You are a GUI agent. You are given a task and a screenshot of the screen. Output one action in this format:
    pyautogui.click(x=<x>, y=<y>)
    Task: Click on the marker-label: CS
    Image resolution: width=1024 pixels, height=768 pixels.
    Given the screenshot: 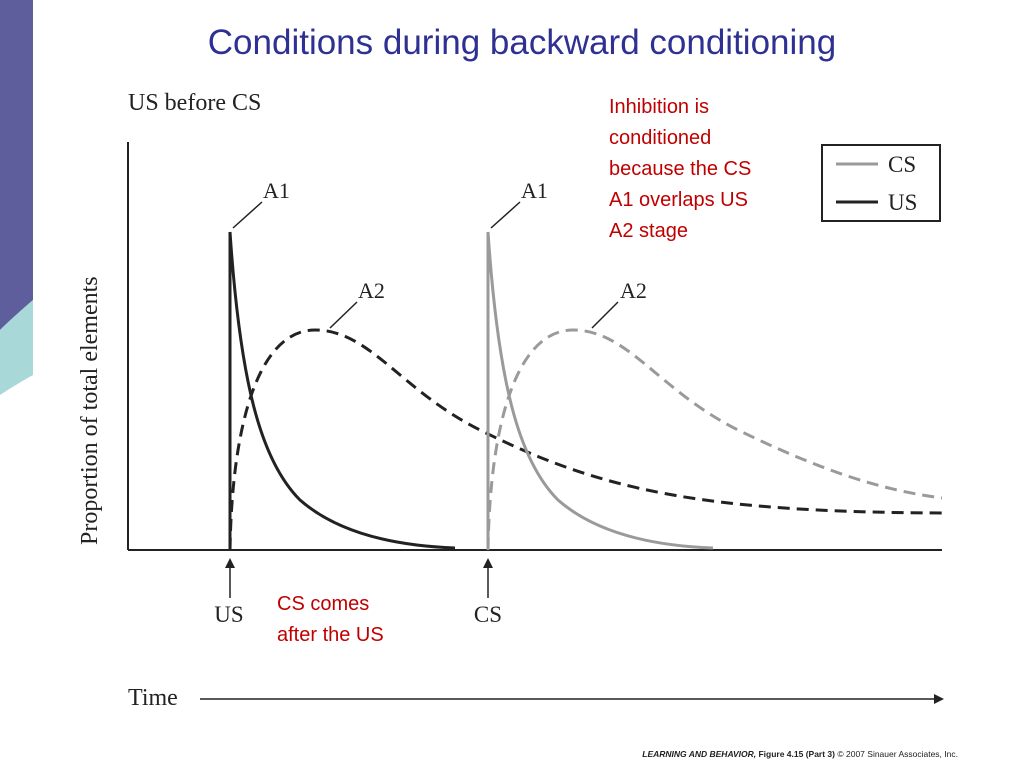 What is the action you would take?
    pyautogui.click(x=488, y=614)
    